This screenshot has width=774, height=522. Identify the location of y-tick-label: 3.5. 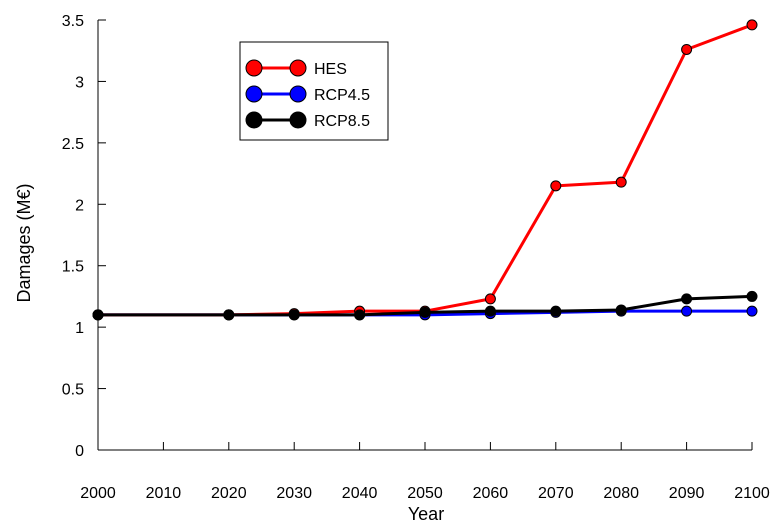
(73, 21).